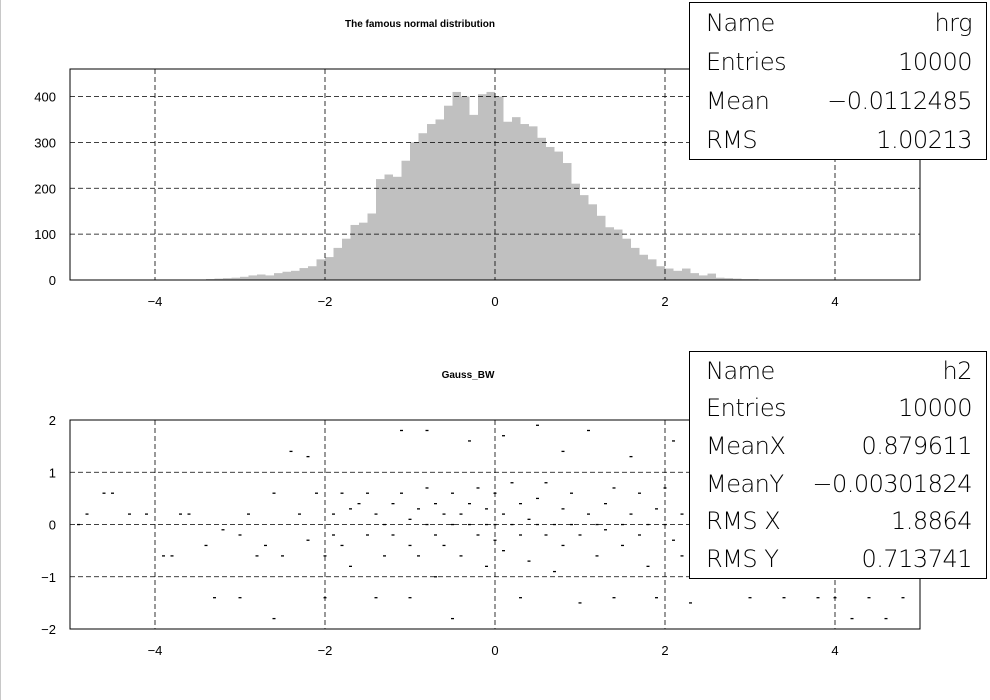 This screenshot has height=700, width=990. What do you see at coordinates (839, 371) in the screenshot?
I see `stats-row: Name h2` at bounding box center [839, 371].